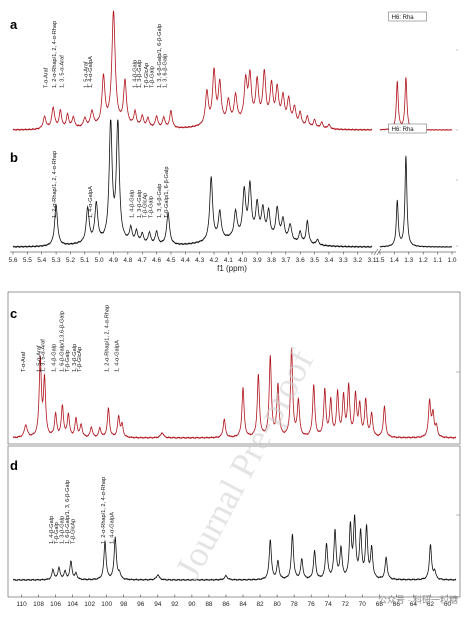  I want to click on xtick-label-b-15: 4.1, so click(228, 260).